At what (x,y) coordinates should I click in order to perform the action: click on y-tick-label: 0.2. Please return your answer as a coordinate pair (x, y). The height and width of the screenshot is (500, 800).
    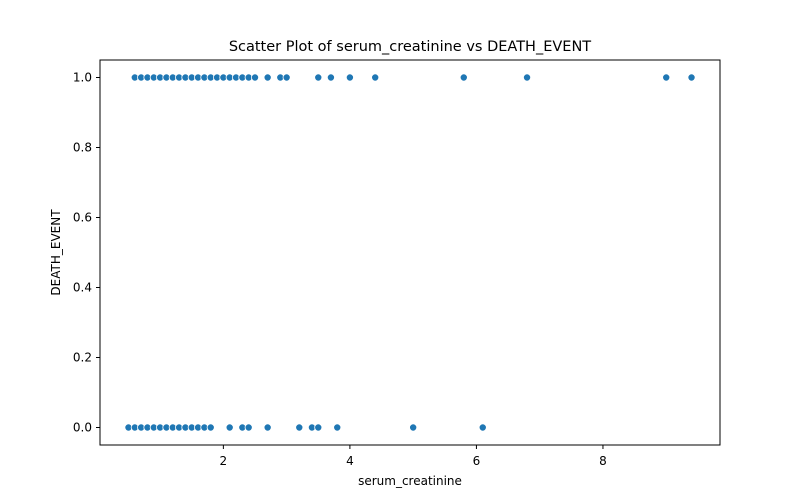
    Looking at the image, I should click on (82, 358).